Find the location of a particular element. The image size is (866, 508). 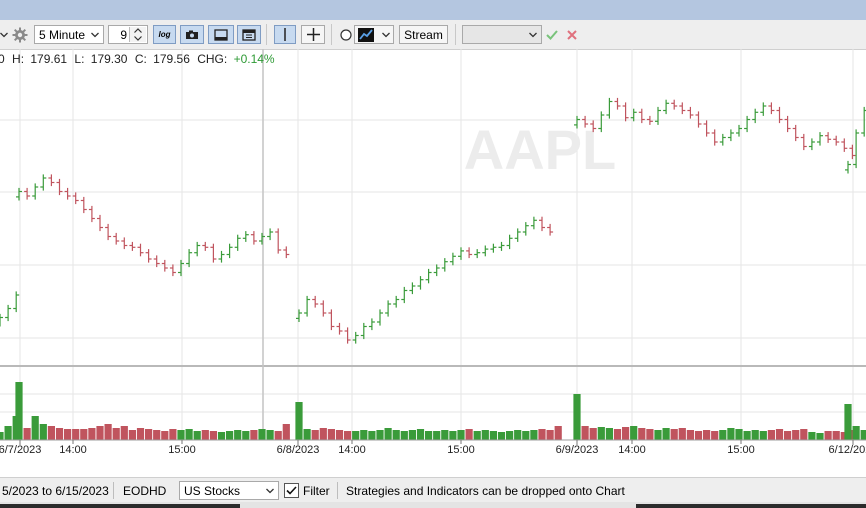

confirm-button is located at coordinates (552, 34).